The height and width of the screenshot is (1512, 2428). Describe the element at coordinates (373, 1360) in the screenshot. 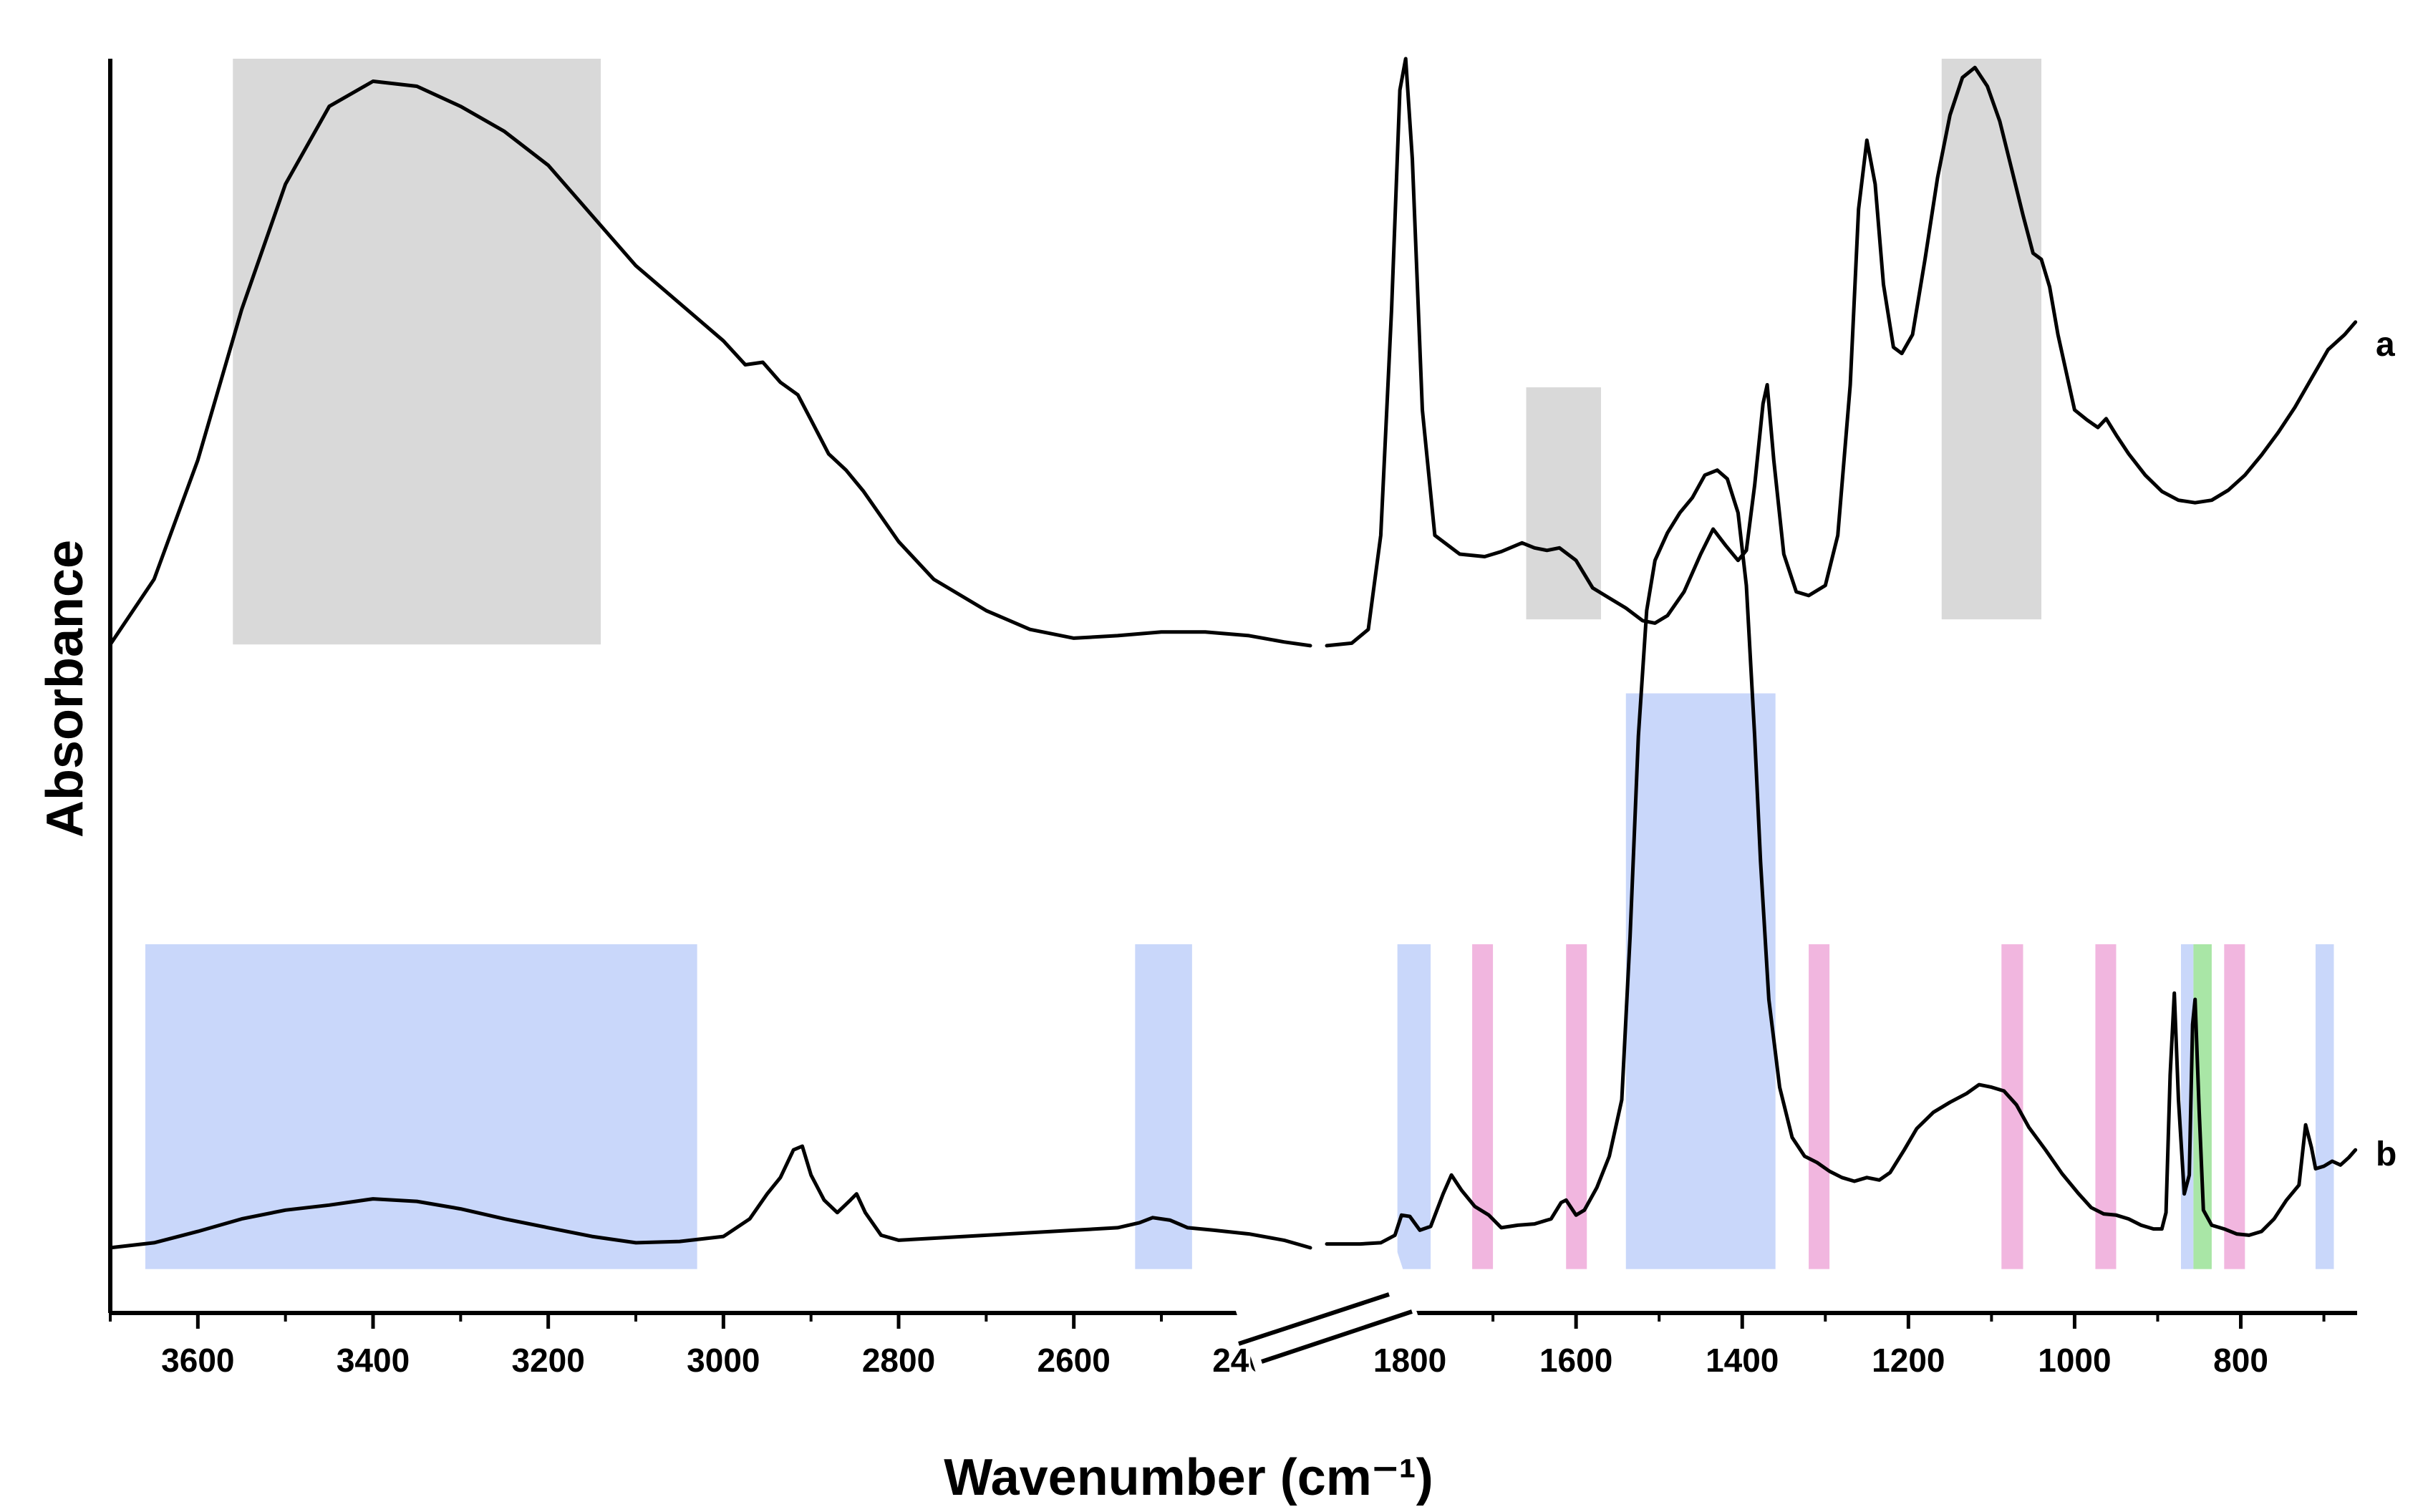

I see `x-tick-label: 3400` at that location.